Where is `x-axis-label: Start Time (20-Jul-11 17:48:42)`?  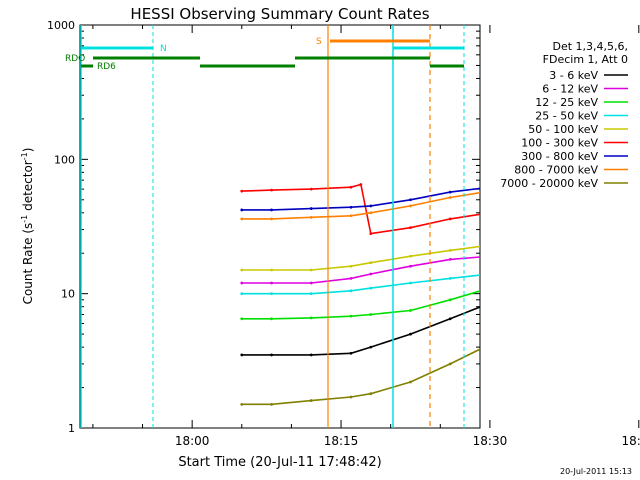
x-axis-label: Start Time (20-Jul-11 17:48:42) is located at coordinates (279, 462).